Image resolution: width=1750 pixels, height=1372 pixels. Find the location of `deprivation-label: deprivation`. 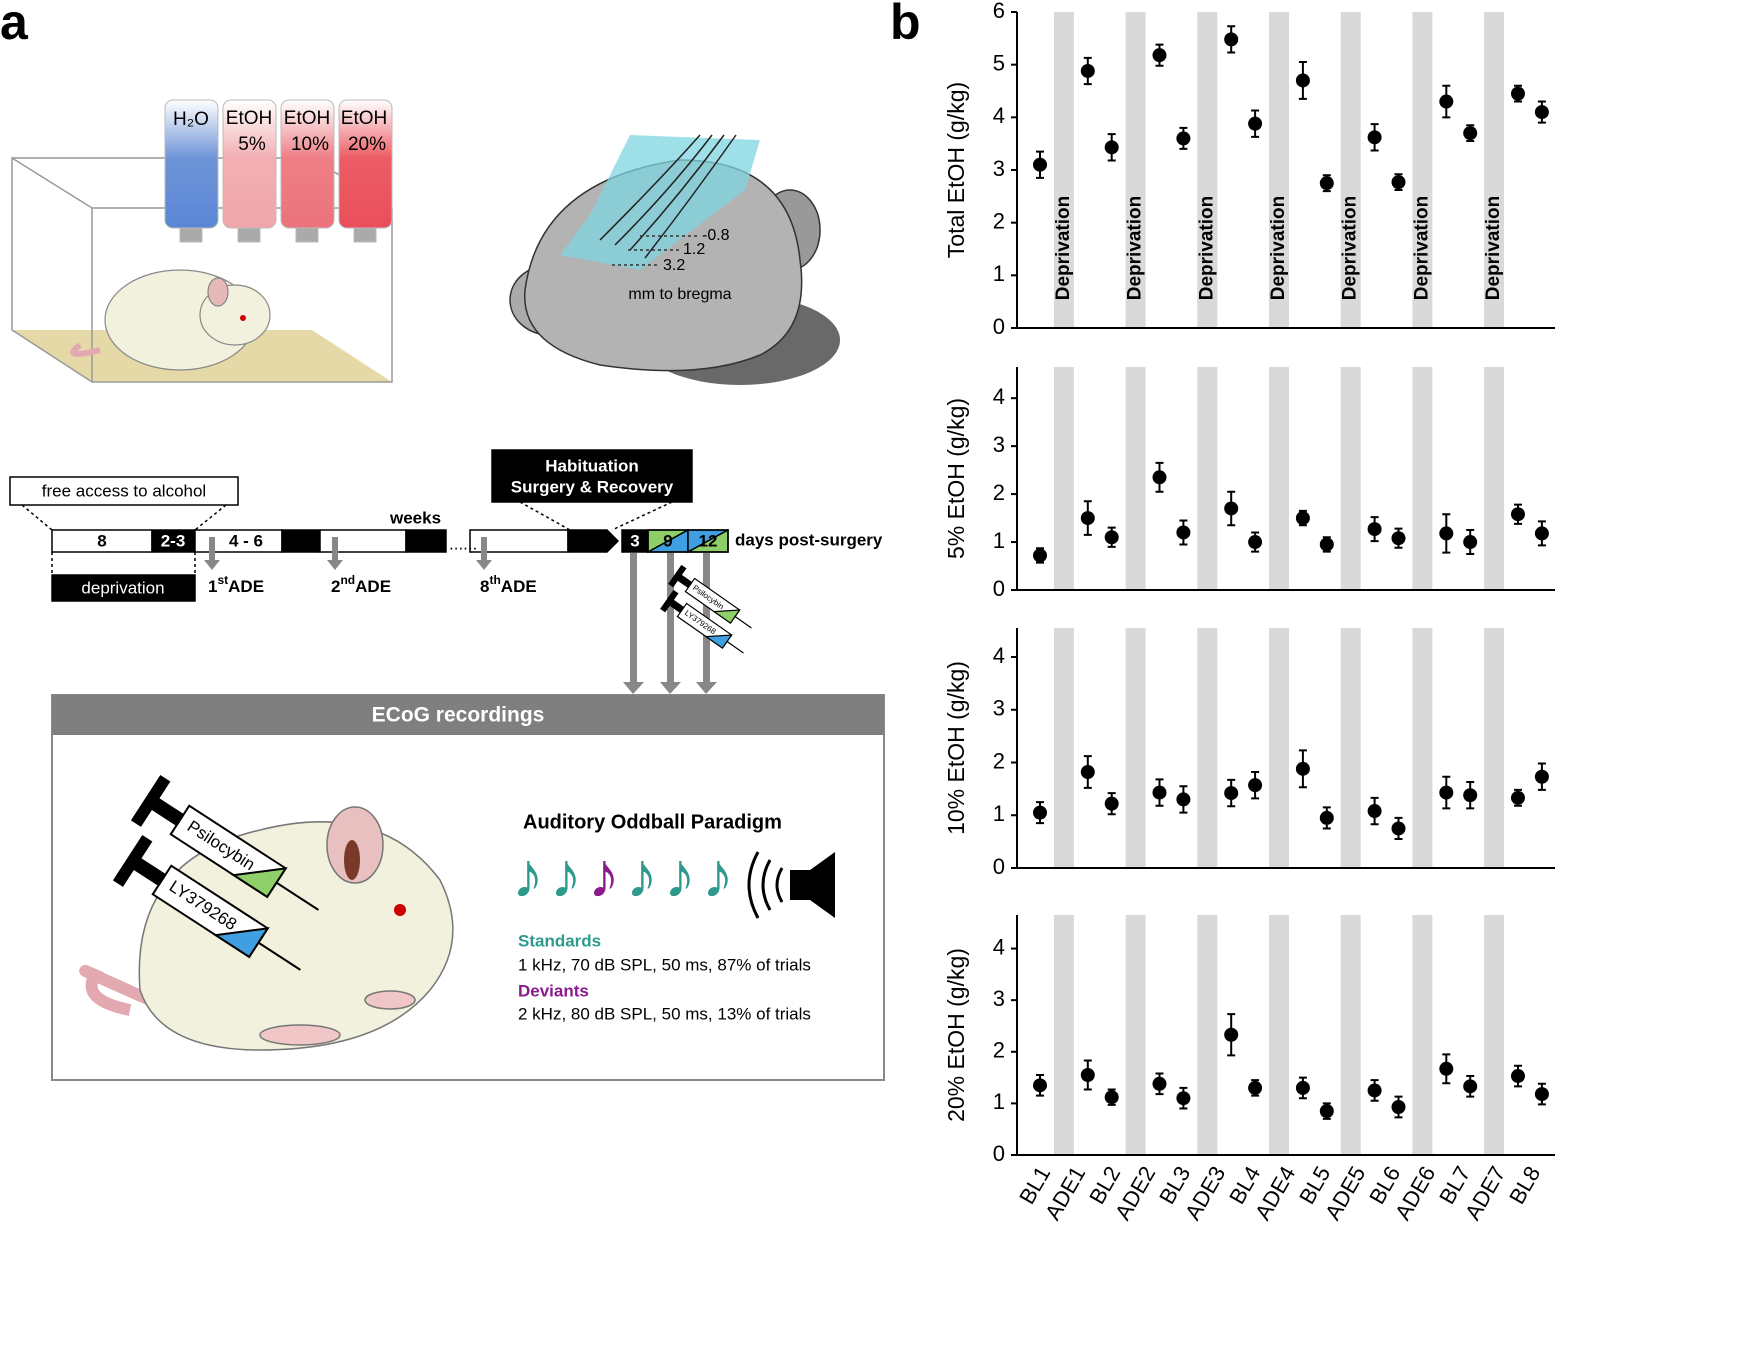

deprivation-label: deprivation is located at coordinates (122, 587).